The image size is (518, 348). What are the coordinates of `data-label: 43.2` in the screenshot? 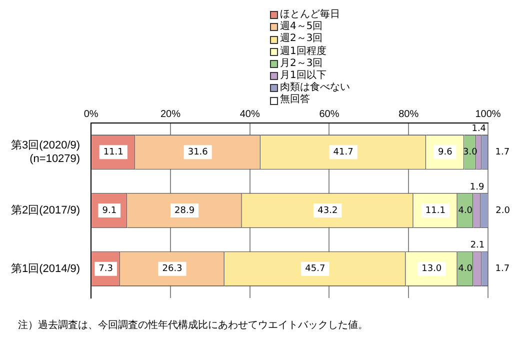 It's located at (328, 211).